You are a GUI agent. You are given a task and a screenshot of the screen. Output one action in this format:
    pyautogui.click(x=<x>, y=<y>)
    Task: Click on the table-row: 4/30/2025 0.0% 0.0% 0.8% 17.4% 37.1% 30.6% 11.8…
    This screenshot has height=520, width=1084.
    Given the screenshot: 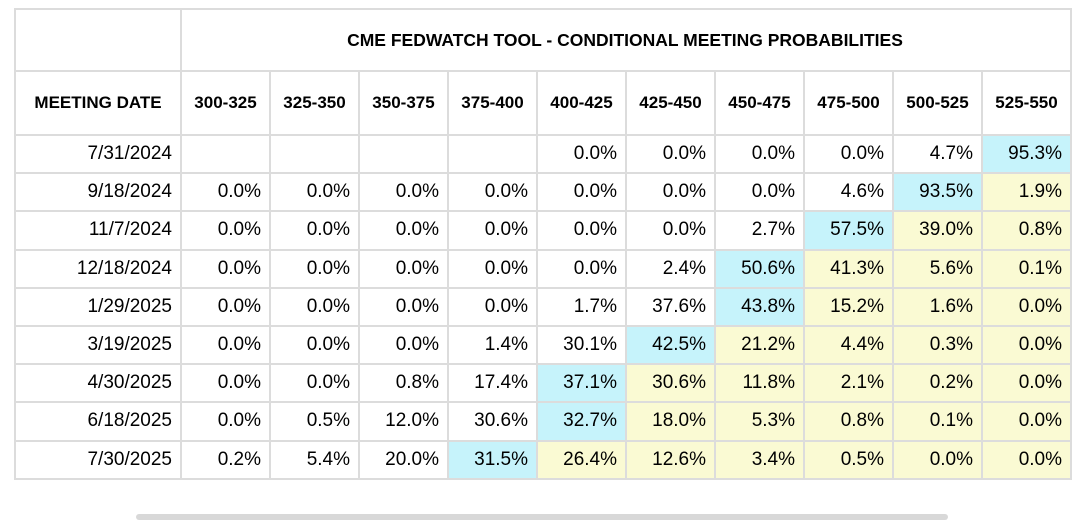 What is the action you would take?
    pyautogui.click(x=543, y=383)
    